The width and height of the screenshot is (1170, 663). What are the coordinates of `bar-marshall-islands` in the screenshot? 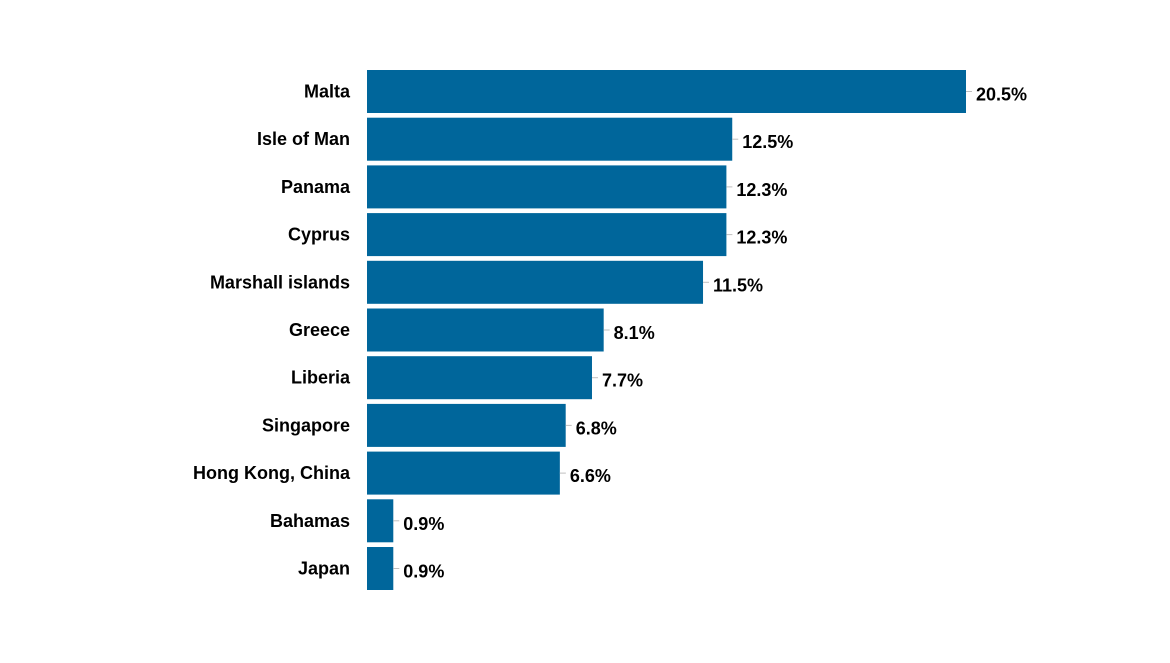 It's located at (535, 282).